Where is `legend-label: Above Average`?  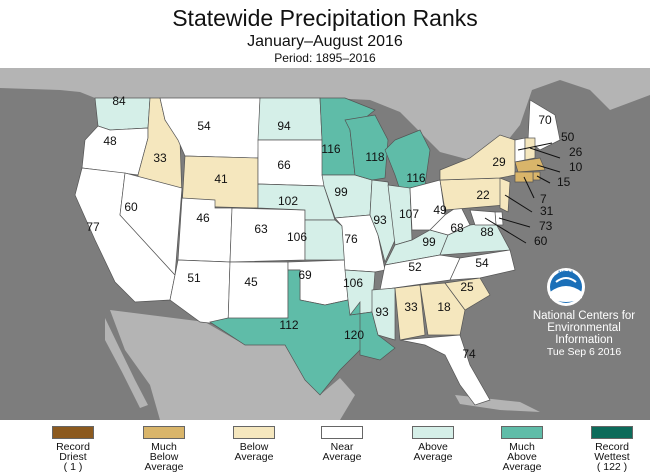
legend-label: Above Average is located at coordinates (433, 452).